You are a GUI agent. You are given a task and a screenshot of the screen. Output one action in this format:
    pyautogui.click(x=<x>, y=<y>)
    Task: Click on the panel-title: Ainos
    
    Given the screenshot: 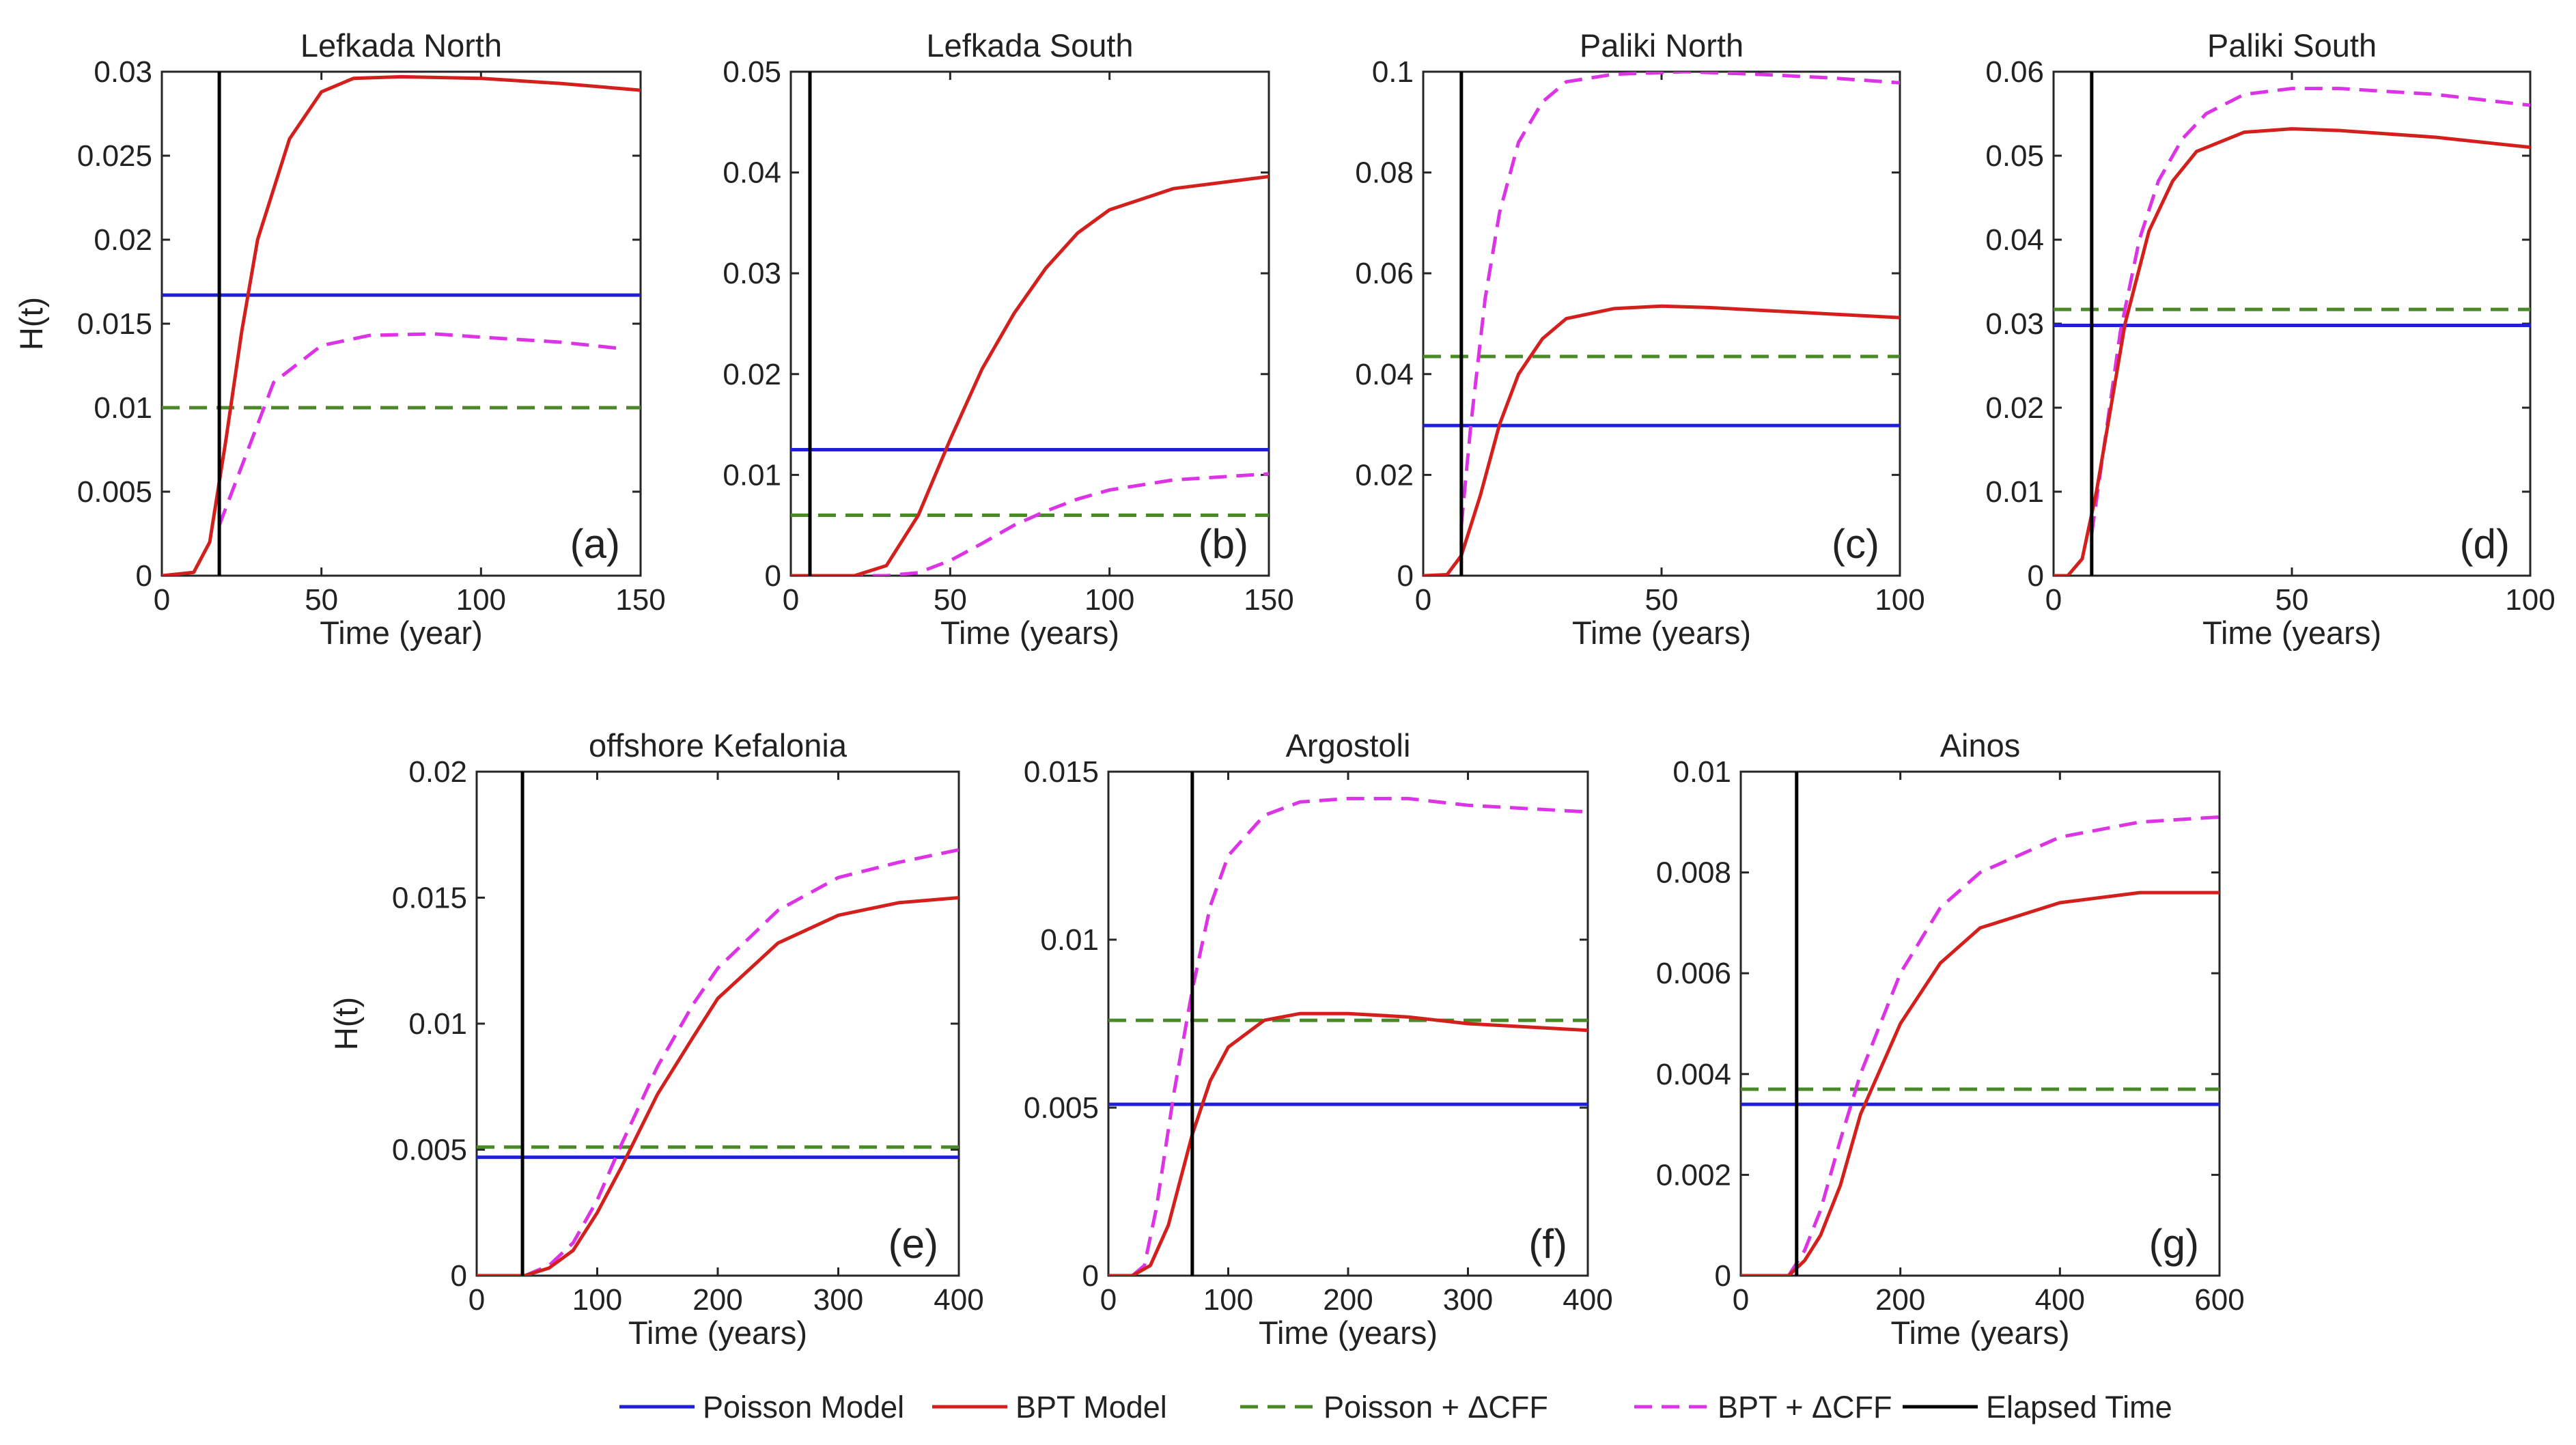 What is the action you would take?
    pyautogui.click(x=1980, y=745)
    